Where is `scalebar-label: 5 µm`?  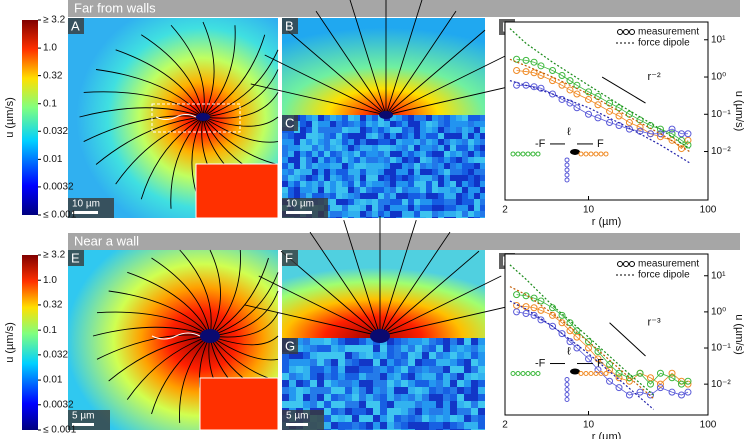
scalebar-label: 5 µm is located at coordinates (297, 416).